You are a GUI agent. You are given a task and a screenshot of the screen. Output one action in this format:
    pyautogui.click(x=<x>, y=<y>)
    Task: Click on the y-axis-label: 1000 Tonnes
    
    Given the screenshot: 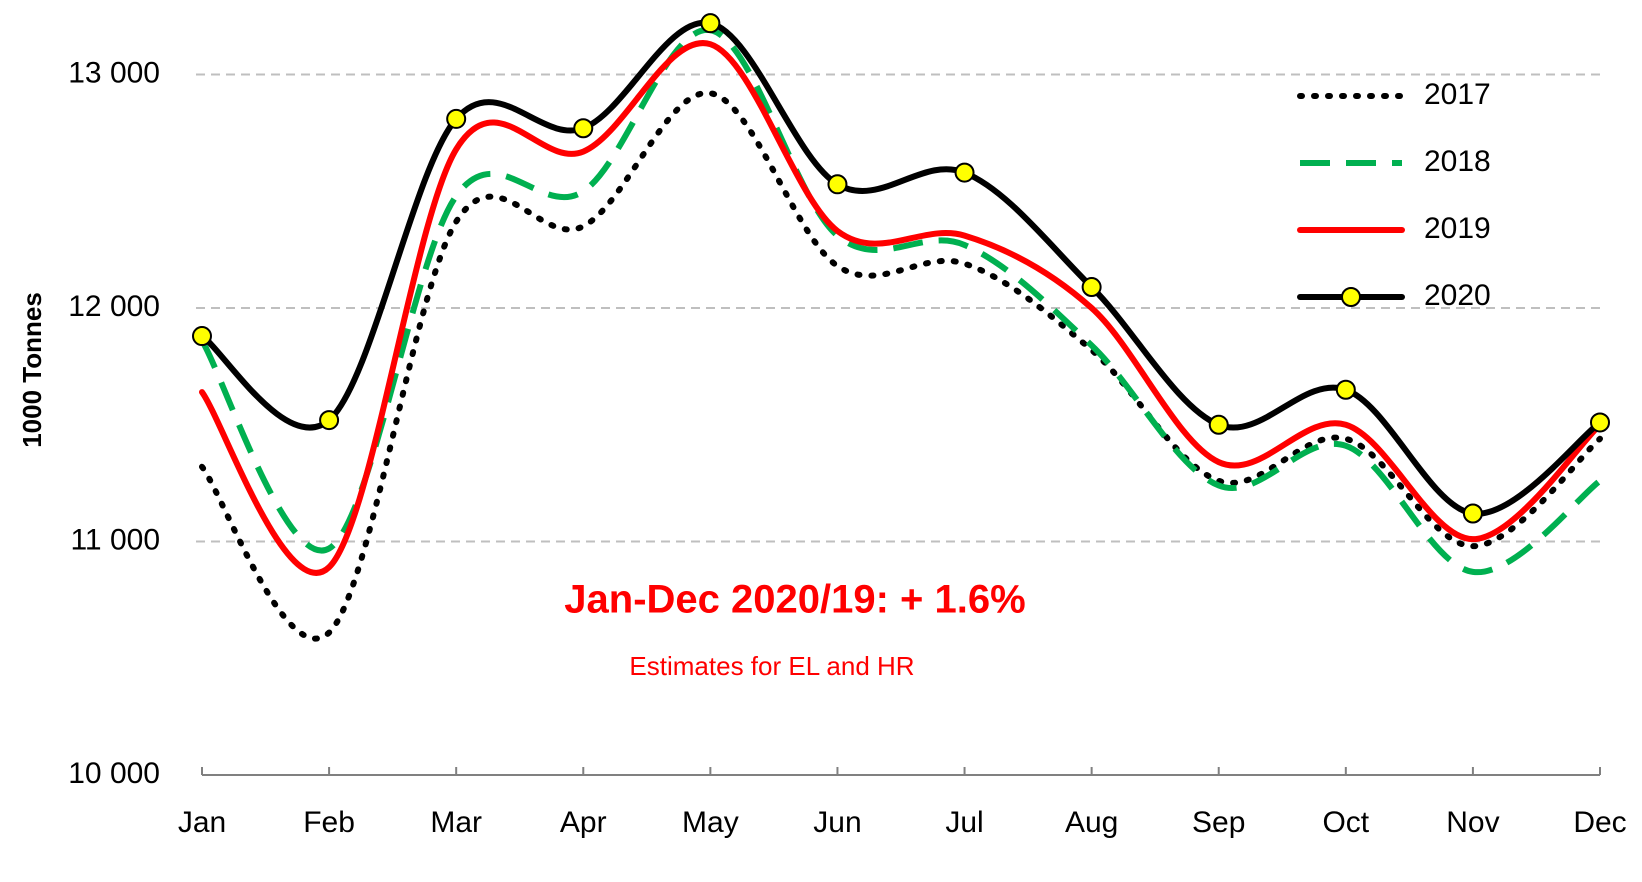 What is the action you would take?
    pyautogui.click(x=32, y=370)
    